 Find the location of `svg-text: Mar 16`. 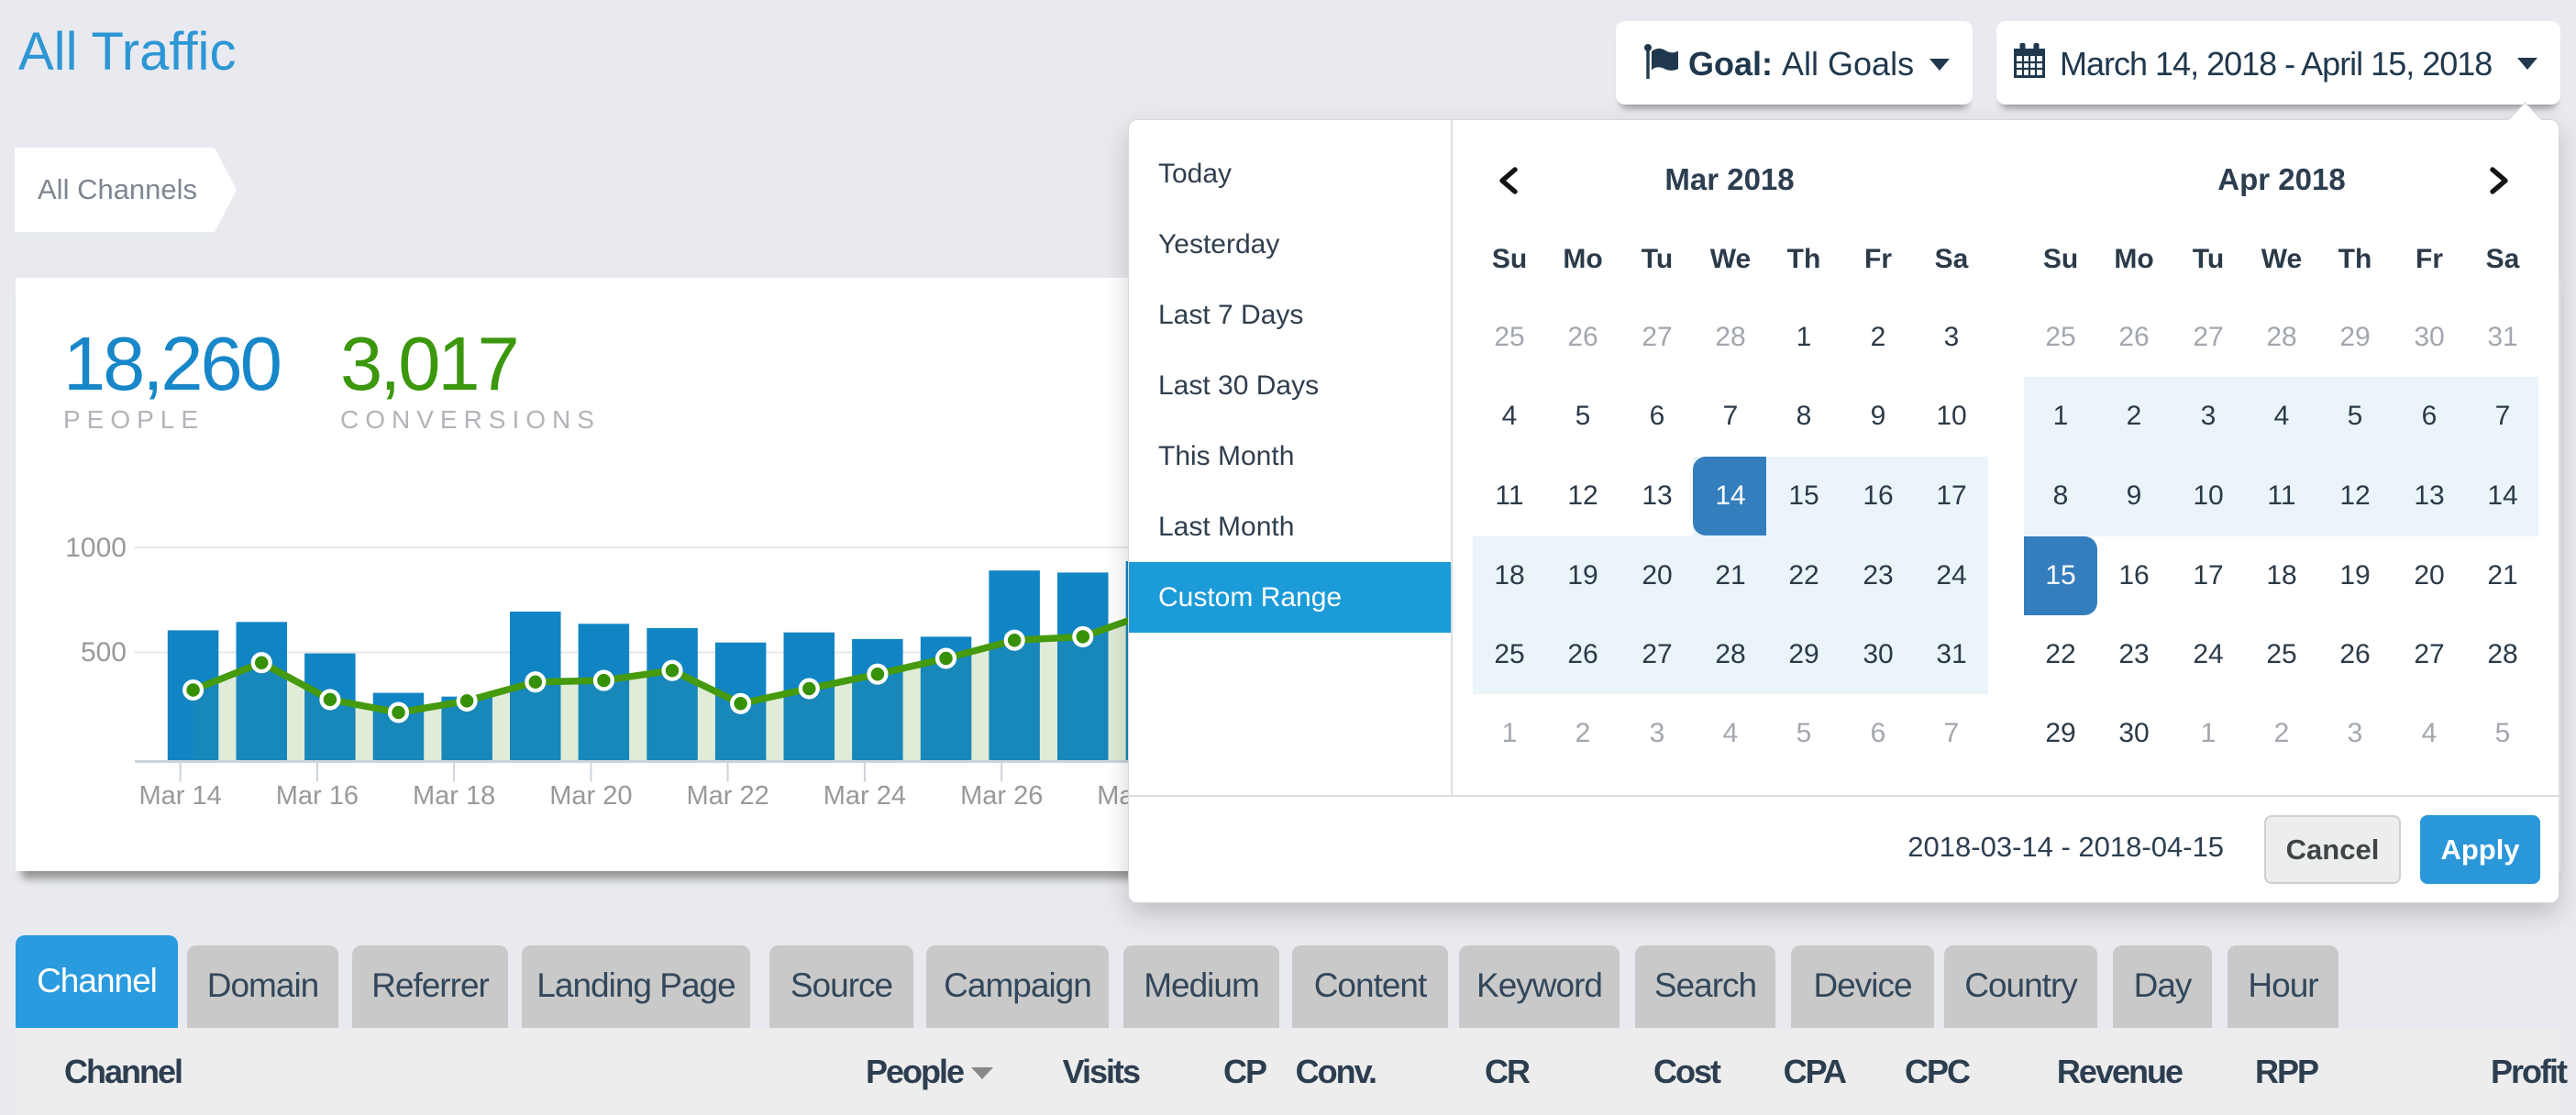

svg-text: Mar 16 is located at coordinates (317, 796).